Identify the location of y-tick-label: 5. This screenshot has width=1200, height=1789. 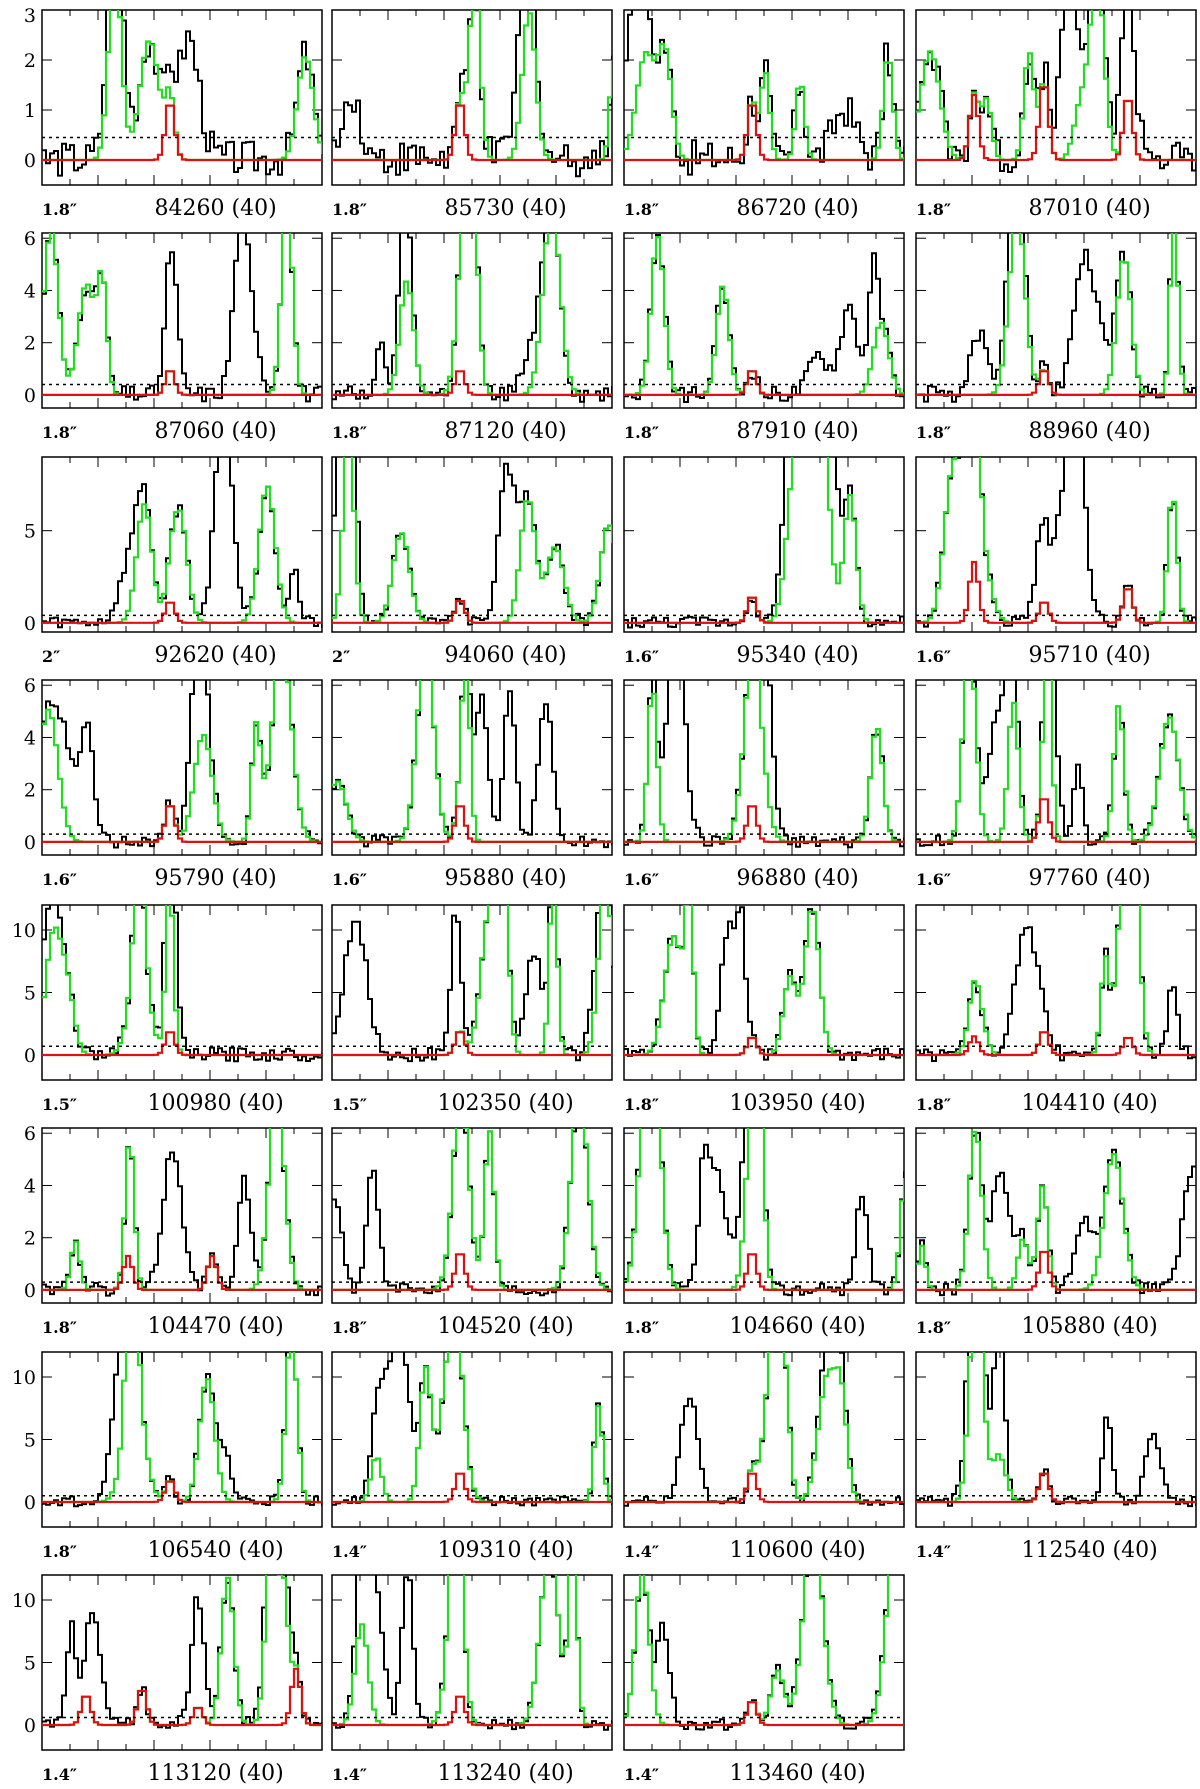
(30, 1441).